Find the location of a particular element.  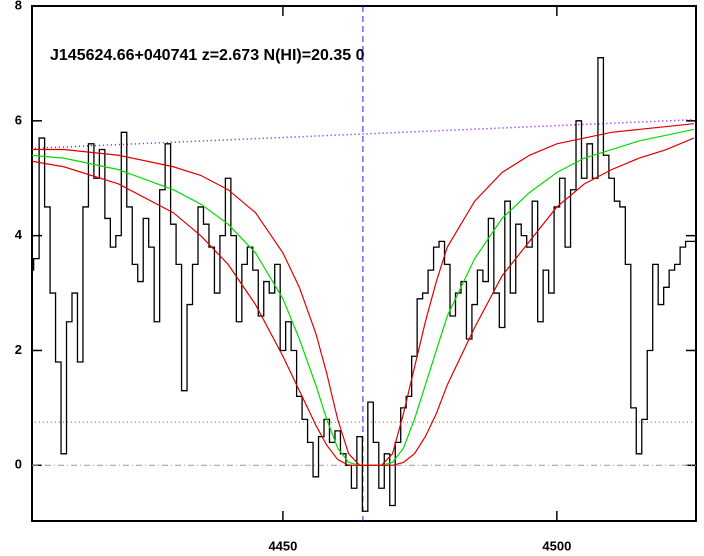

chart-title: J145624.66+040741 z=2.673 N(HI)=20.35 0 is located at coordinates (207, 55).